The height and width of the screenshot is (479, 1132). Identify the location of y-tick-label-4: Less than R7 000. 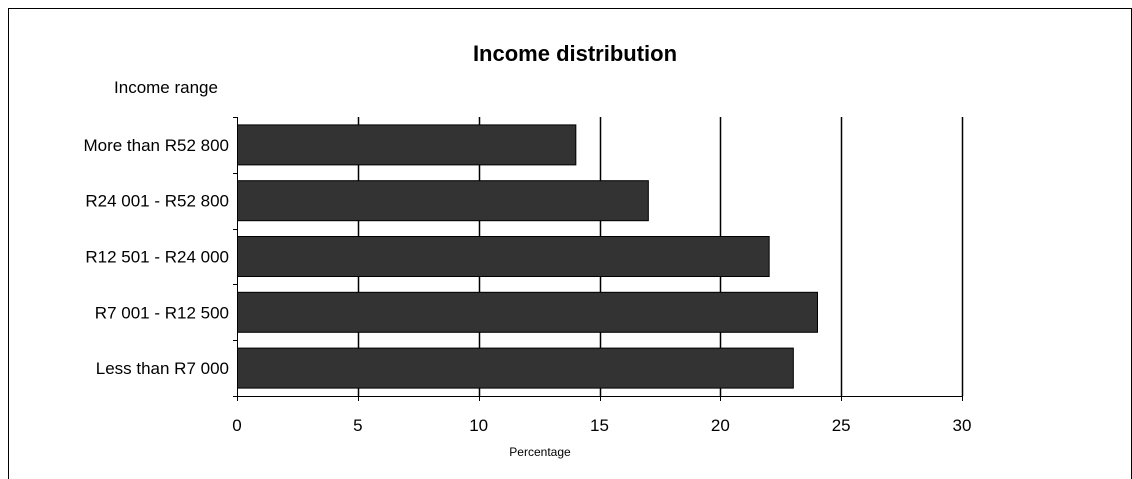
(162, 368).